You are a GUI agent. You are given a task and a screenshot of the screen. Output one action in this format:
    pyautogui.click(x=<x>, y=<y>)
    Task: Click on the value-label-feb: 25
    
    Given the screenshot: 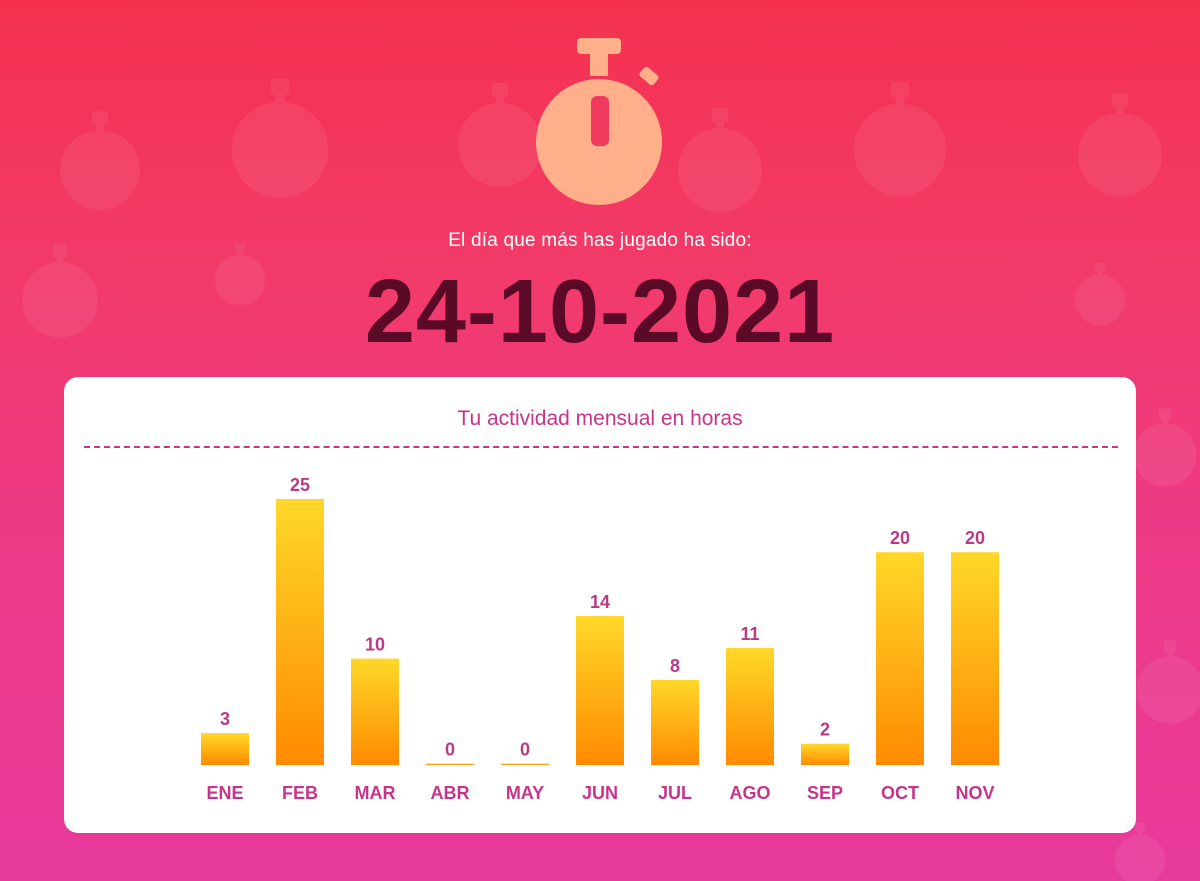 What is the action you would take?
    pyautogui.click(x=300, y=485)
    